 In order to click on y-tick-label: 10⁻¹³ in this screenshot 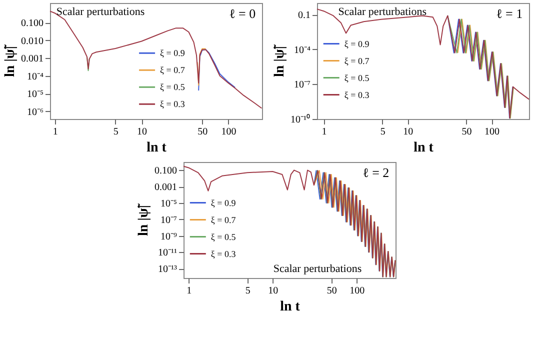, I will do `click(168, 270)`.